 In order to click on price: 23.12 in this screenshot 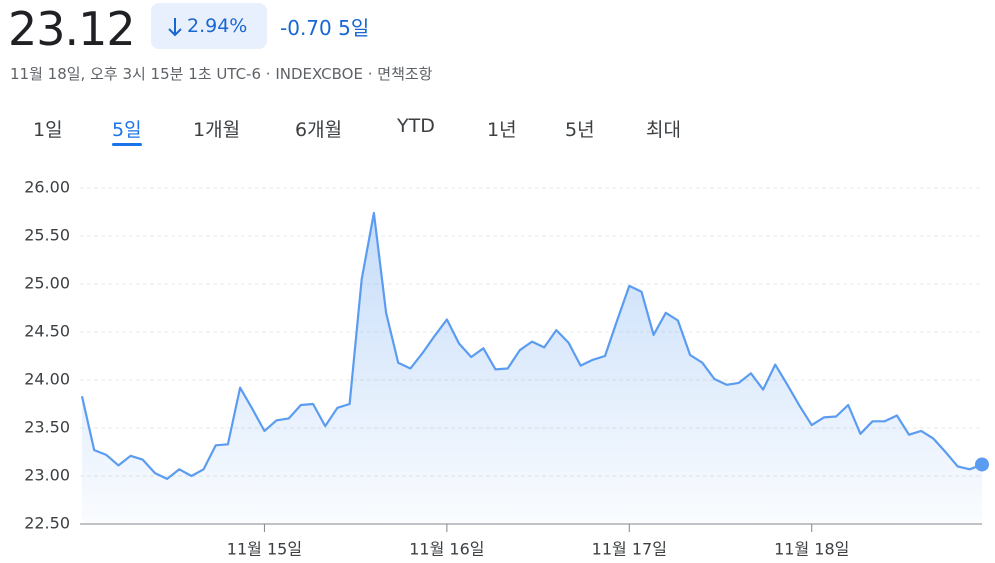, I will do `click(72, 29)`.